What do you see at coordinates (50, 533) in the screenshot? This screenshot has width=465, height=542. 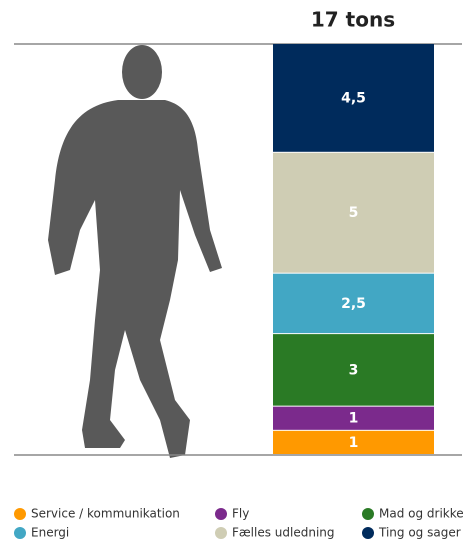 I see `legend-label: Energi` at bounding box center [50, 533].